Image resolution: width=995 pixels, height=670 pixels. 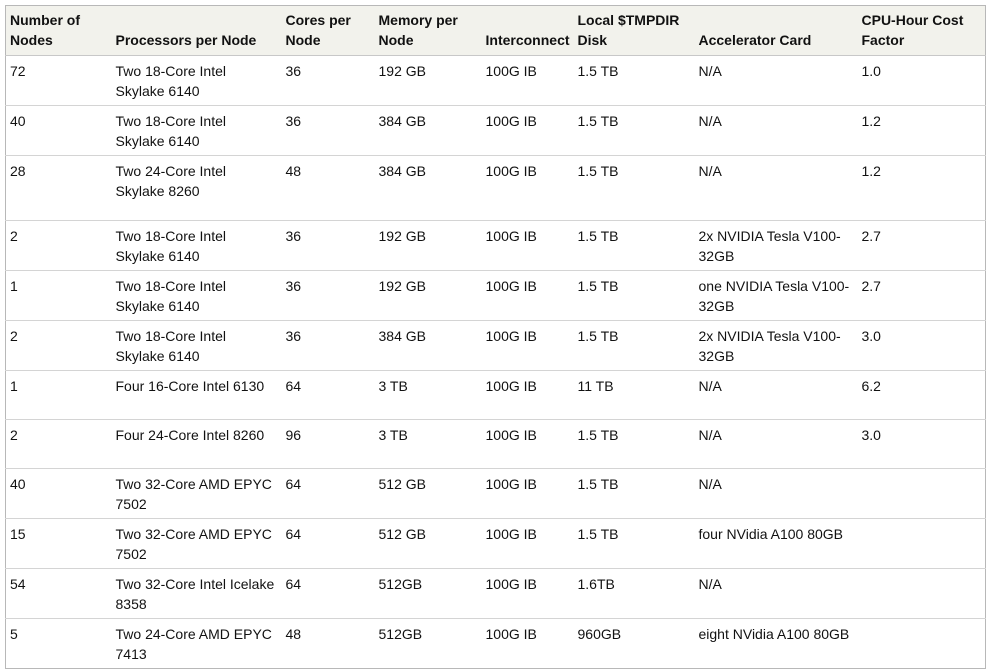 I want to click on cell-number-of-nodes: 28, so click(x=58, y=188).